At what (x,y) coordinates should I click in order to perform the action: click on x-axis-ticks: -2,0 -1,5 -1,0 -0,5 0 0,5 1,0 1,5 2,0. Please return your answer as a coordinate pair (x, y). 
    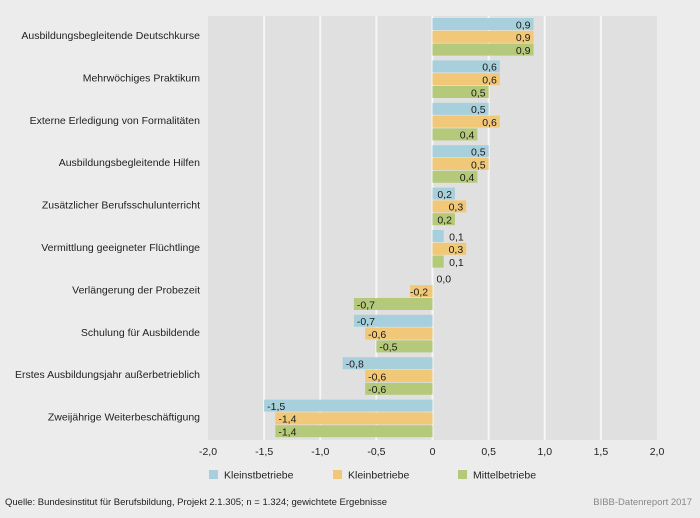
    Looking at the image, I should click on (431, 452).